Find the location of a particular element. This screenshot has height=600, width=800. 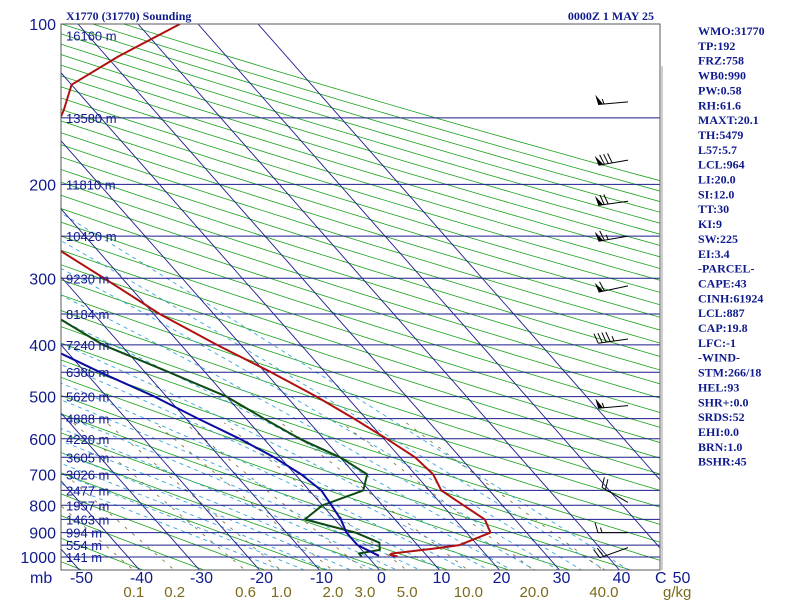

mixing-ratio-label: 0.2 is located at coordinates (174, 592).